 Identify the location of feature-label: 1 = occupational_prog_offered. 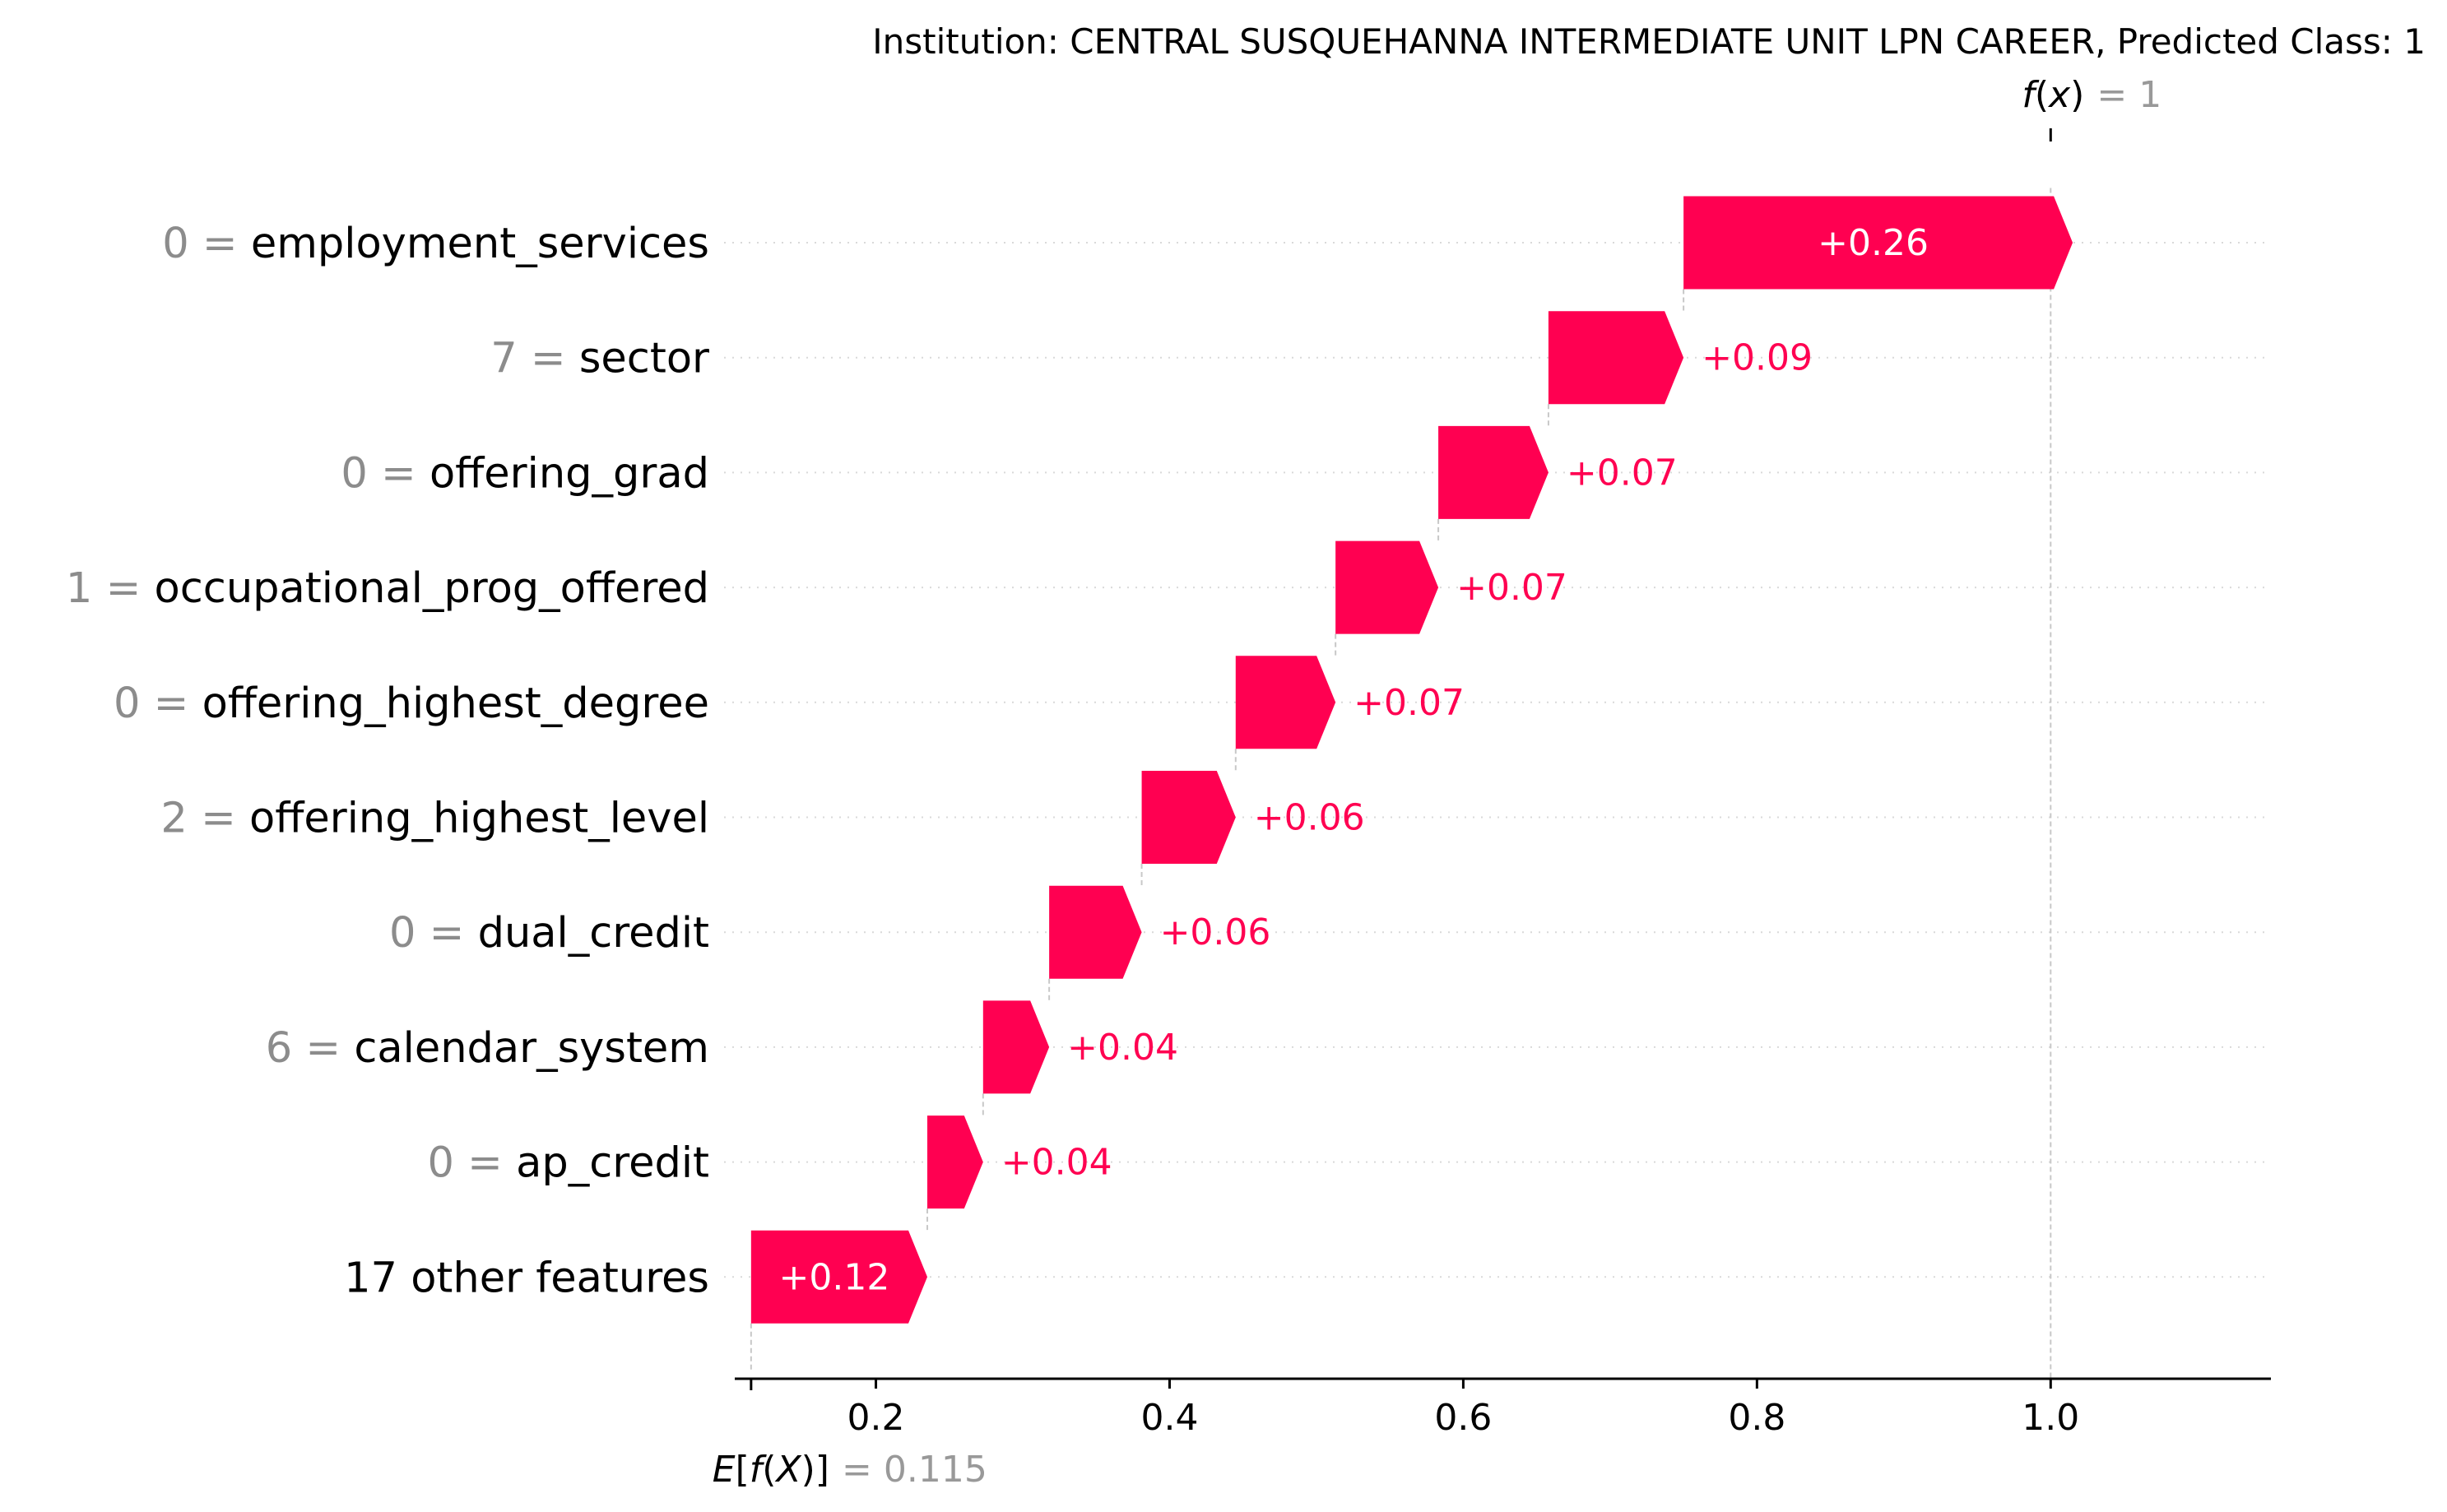
(387, 588).